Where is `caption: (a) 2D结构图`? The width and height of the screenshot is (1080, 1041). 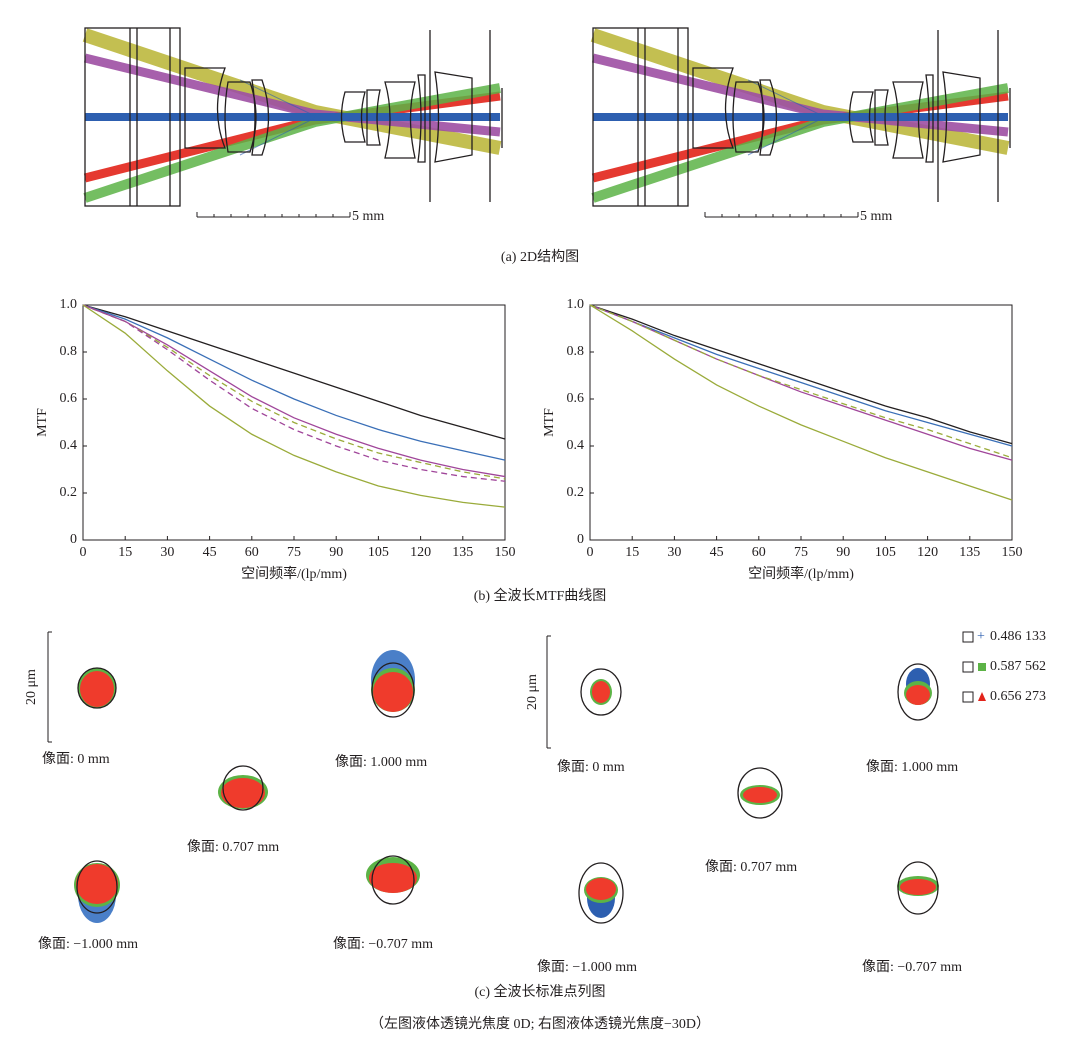
caption: (a) 2D结构图 is located at coordinates (540, 257).